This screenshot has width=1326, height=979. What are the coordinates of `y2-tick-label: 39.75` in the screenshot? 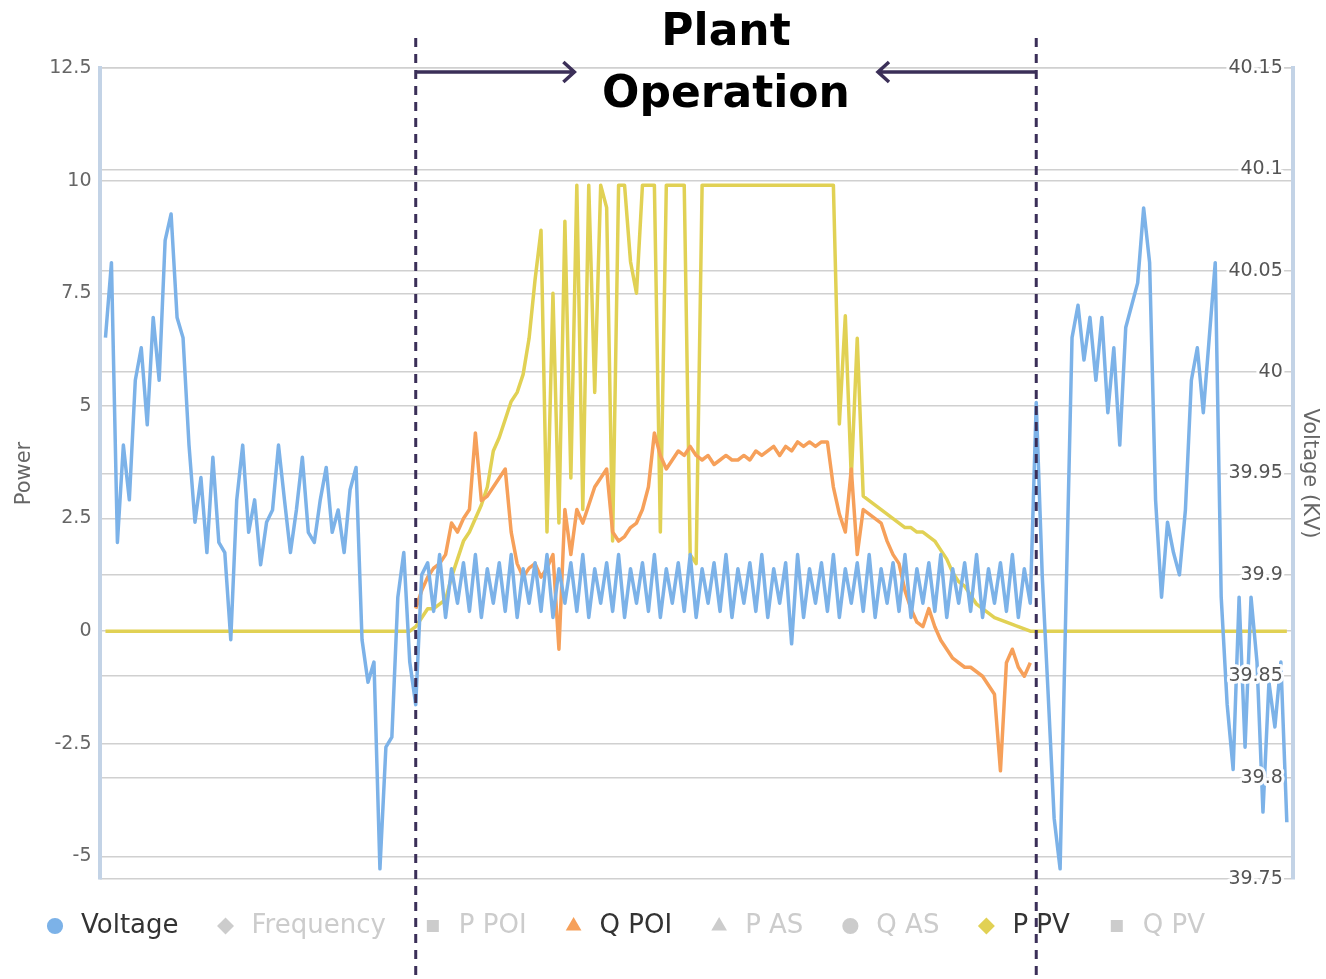 It's located at (1255, 876).